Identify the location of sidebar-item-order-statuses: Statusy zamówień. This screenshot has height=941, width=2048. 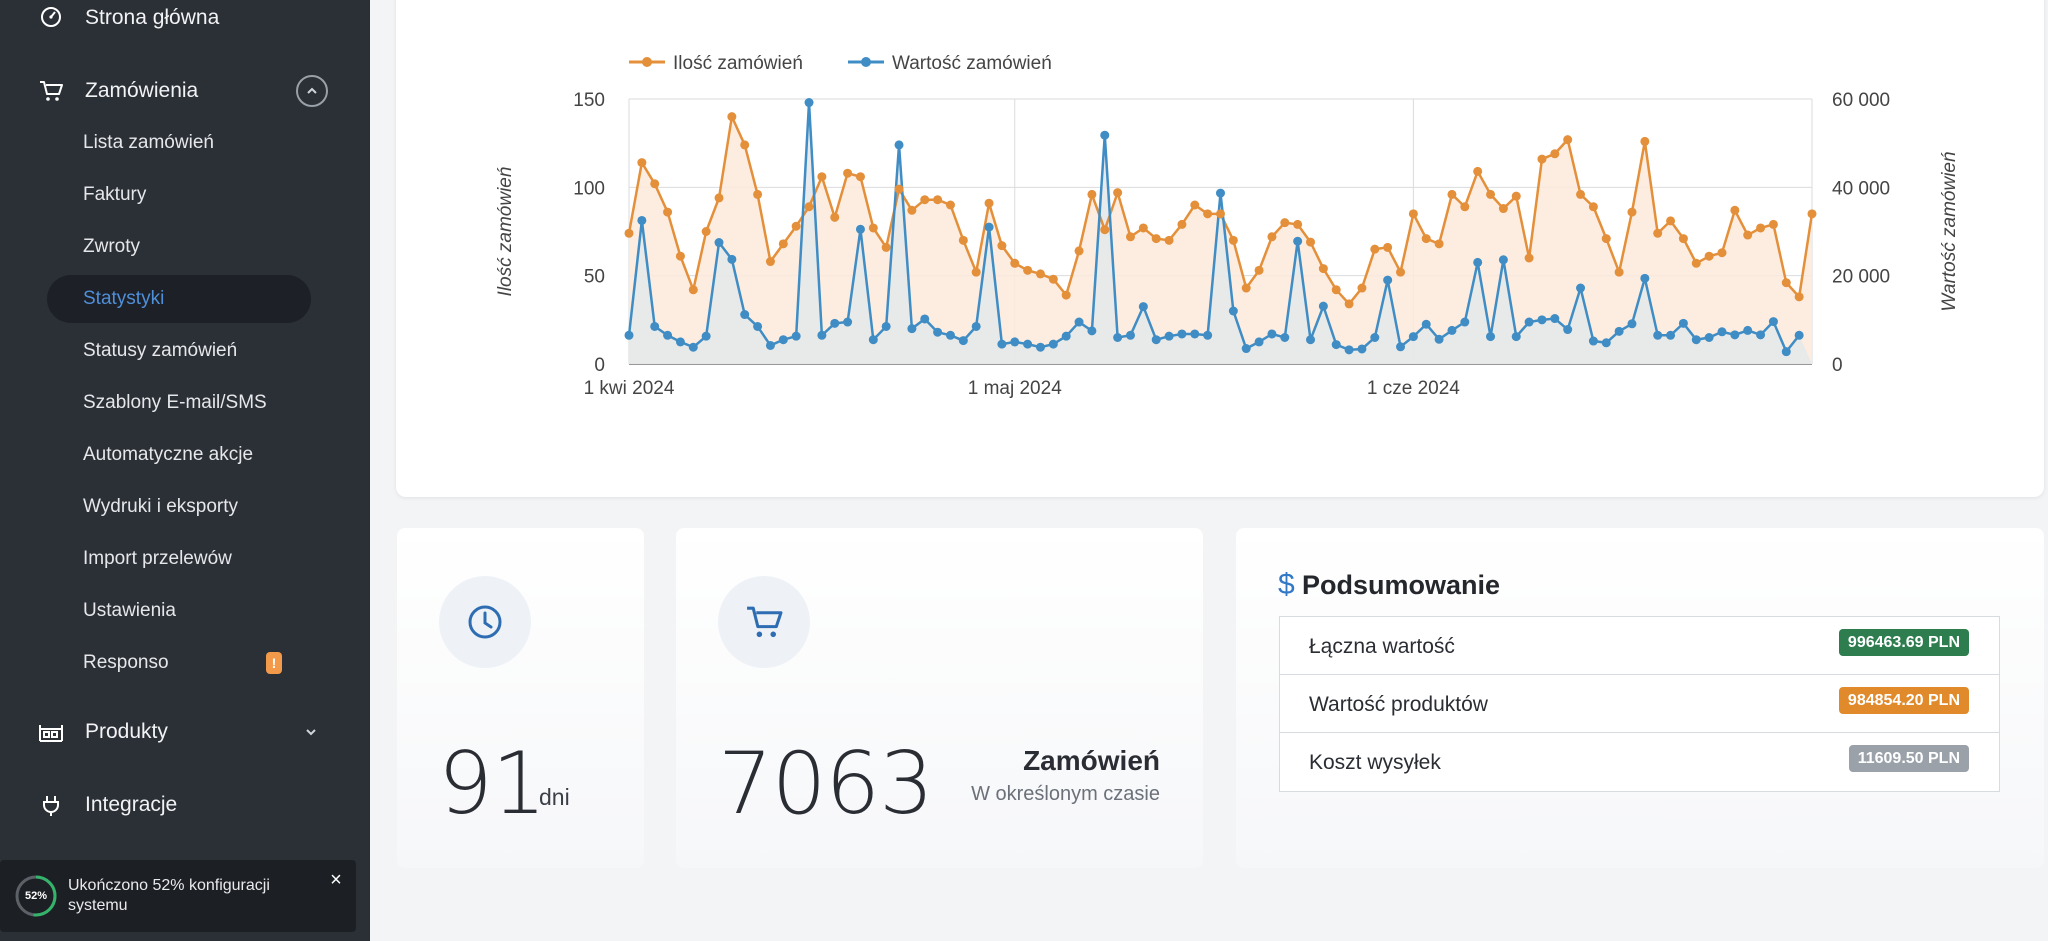
(185, 351).